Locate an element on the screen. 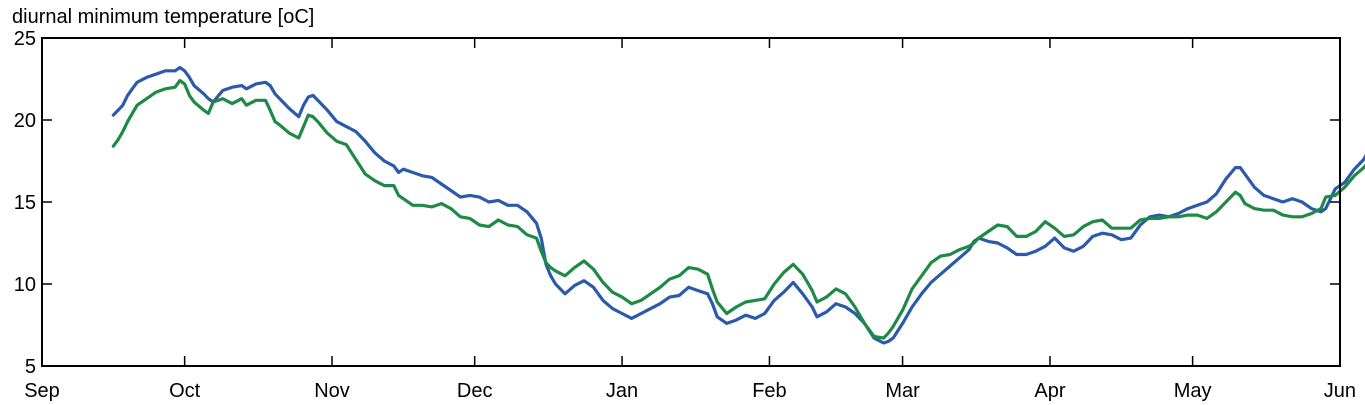 This screenshot has height=405, width=1365. x-tick-label: Jun is located at coordinates (1340, 391).